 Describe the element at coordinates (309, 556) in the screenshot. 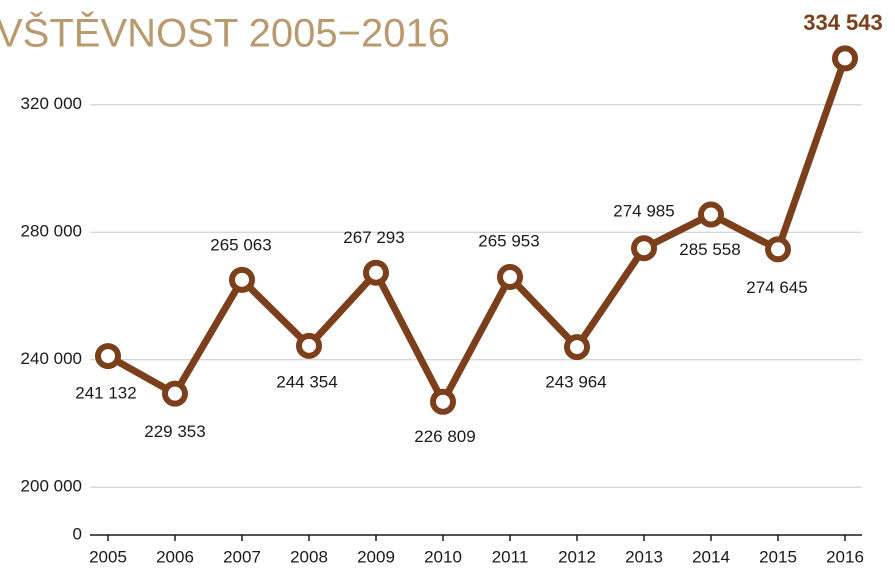

I see `x-tick-label: 2008` at that location.